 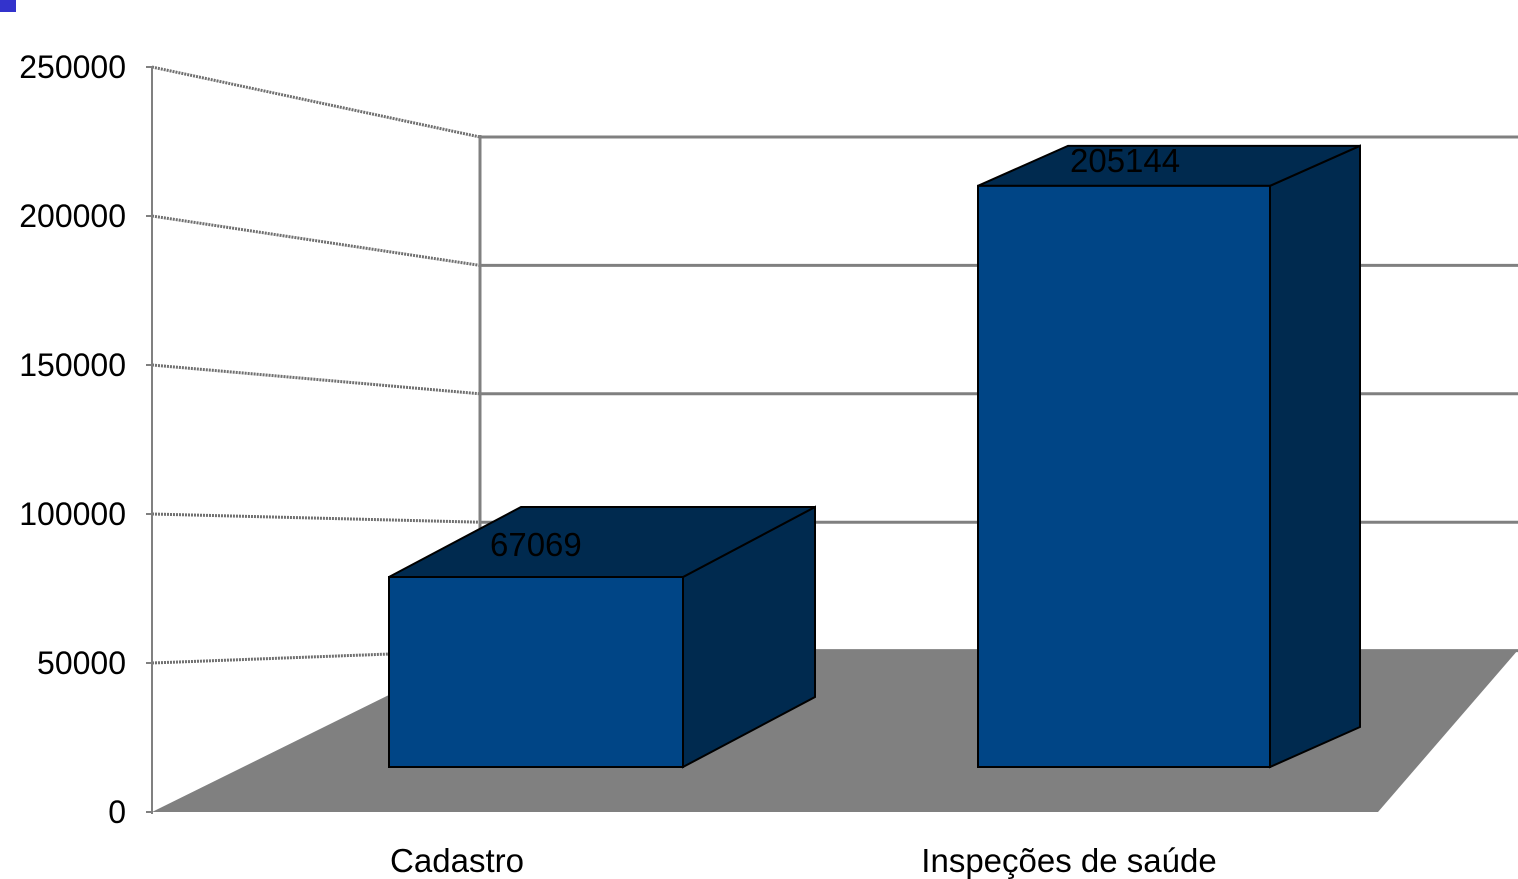 I want to click on category-labels: Cadastro Inspeções de saúde, so click(x=803, y=860).